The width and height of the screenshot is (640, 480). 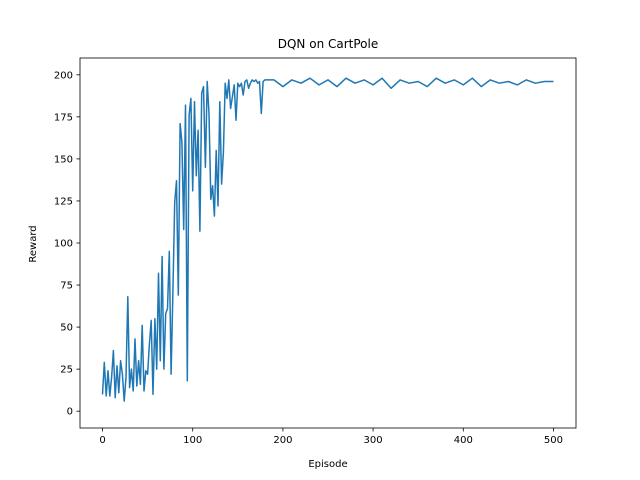 What do you see at coordinates (66, 286) in the screenshot?
I see `y-tick-label: 75` at bounding box center [66, 286].